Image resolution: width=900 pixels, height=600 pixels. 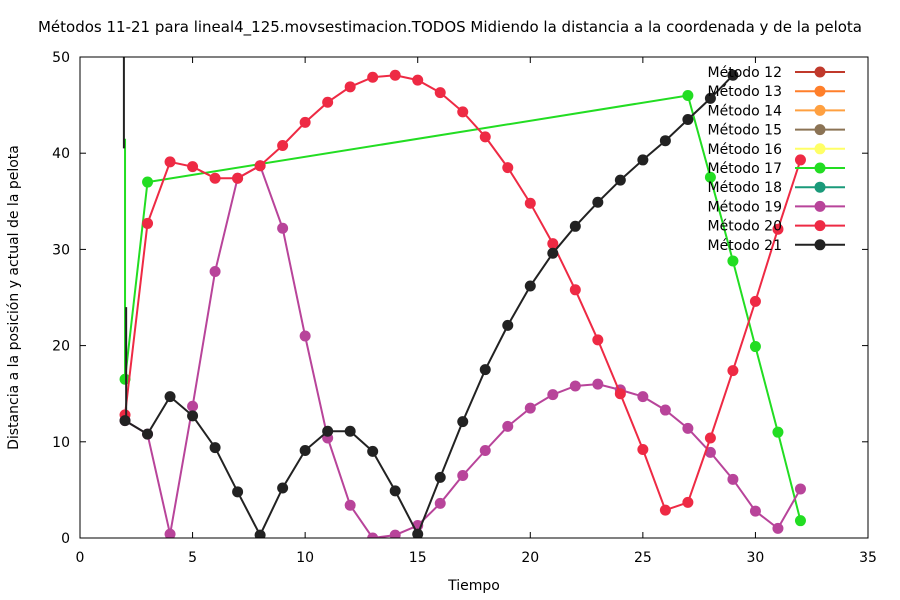 What do you see at coordinates (745, 169) in the screenshot?
I see `legend-label: Método 17` at bounding box center [745, 169].